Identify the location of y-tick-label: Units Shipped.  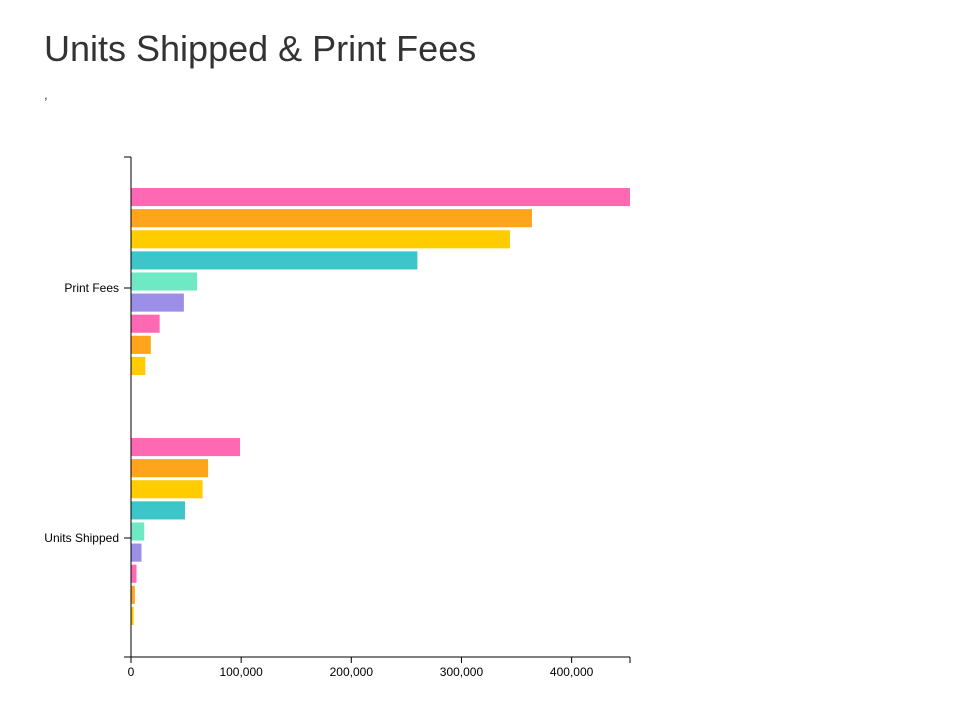
(81, 538).